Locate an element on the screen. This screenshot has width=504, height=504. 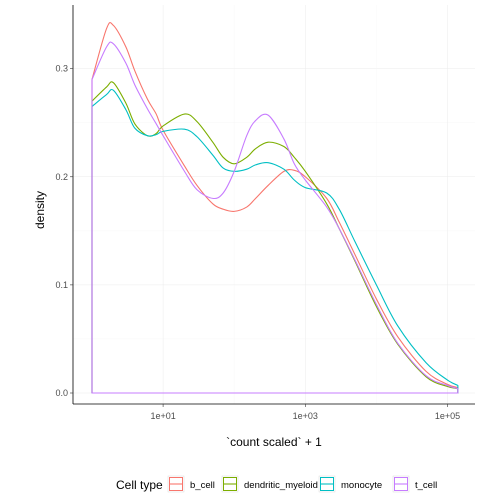
x-tick-label: 1e+03 is located at coordinates (305, 416).